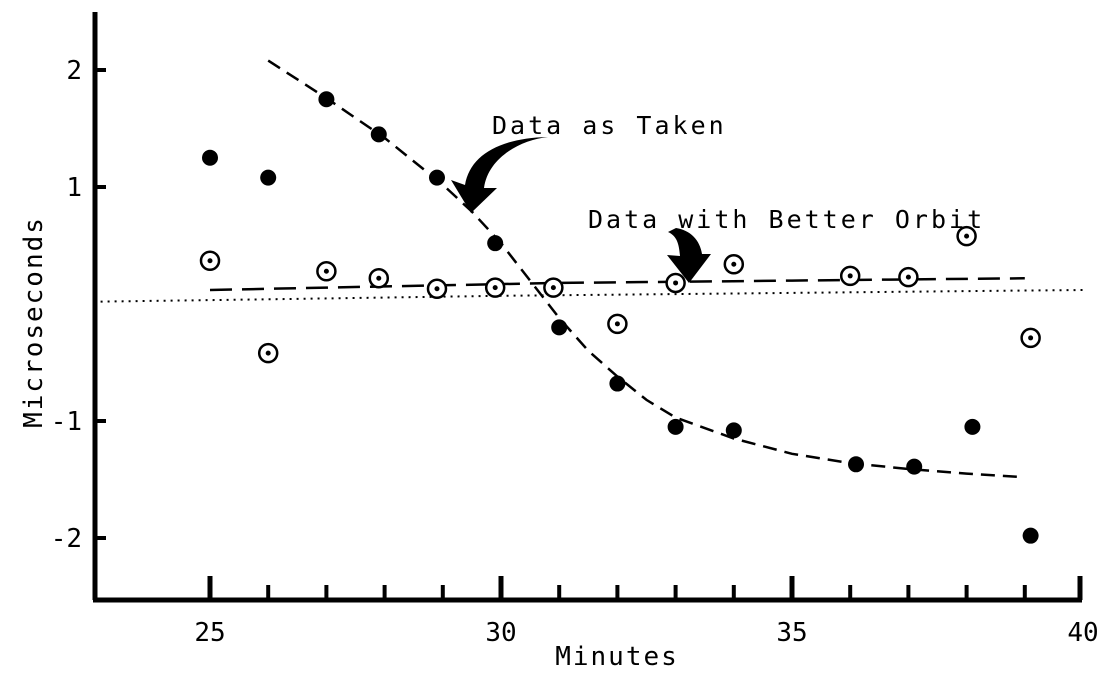  What do you see at coordinates (1082, 633) in the screenshot?
I see `x-tick-label: 40` at bounding box center [1082, 633].